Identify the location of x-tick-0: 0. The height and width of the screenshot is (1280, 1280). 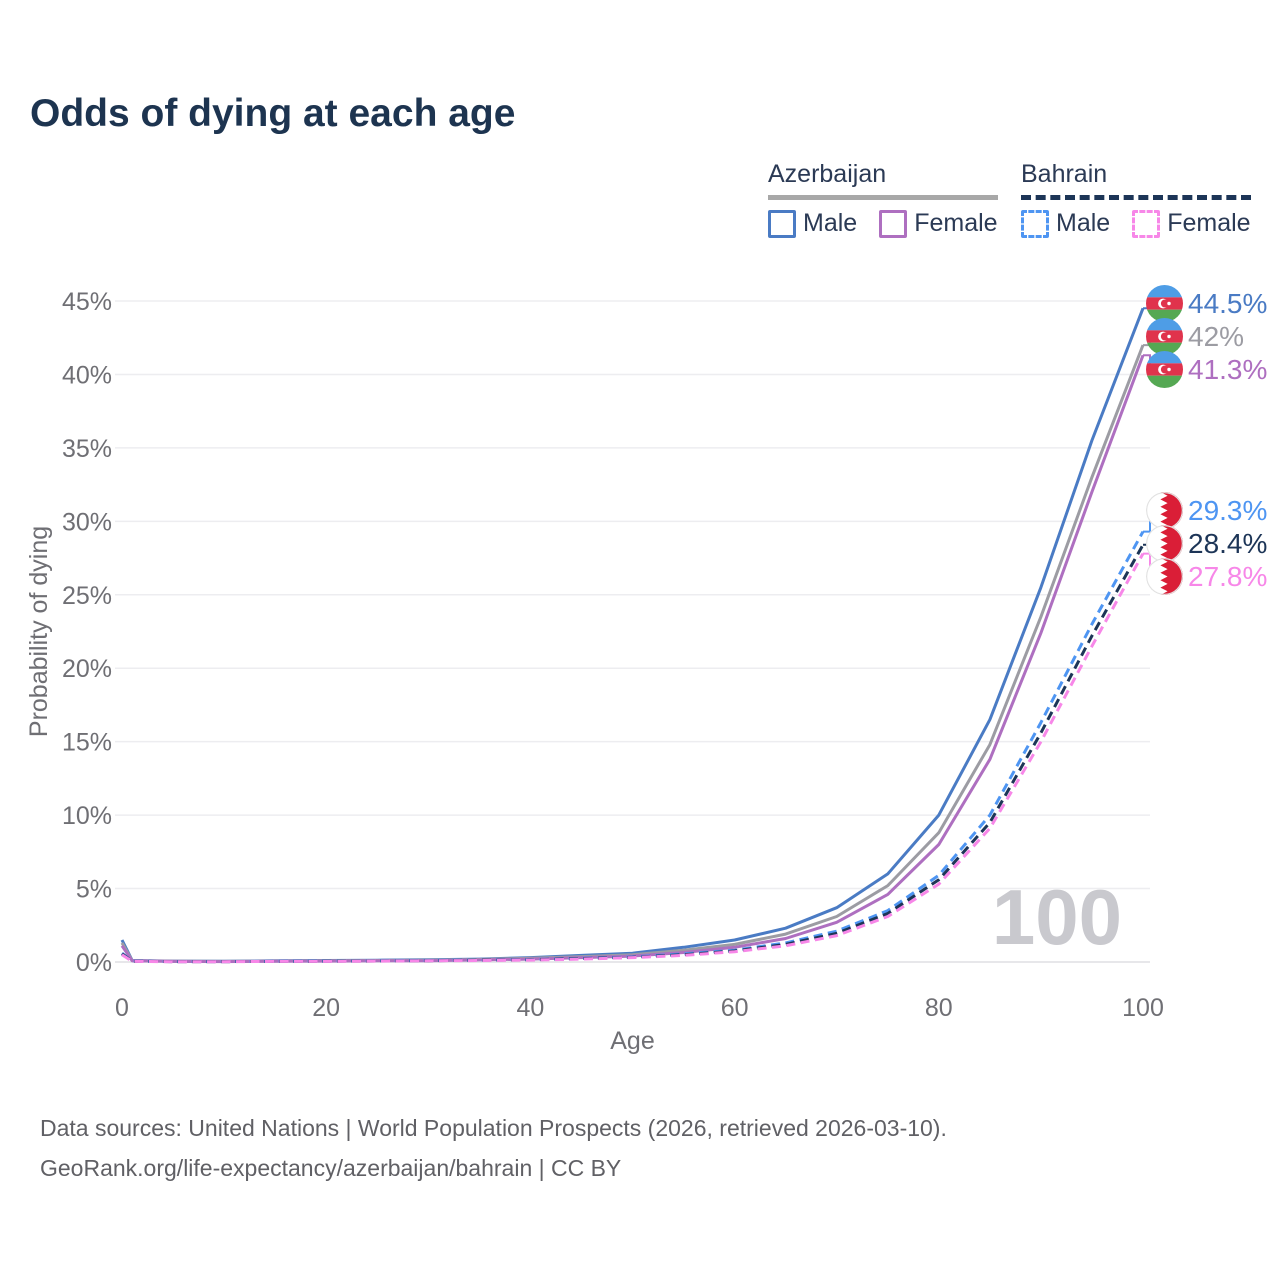
(122, 1008).